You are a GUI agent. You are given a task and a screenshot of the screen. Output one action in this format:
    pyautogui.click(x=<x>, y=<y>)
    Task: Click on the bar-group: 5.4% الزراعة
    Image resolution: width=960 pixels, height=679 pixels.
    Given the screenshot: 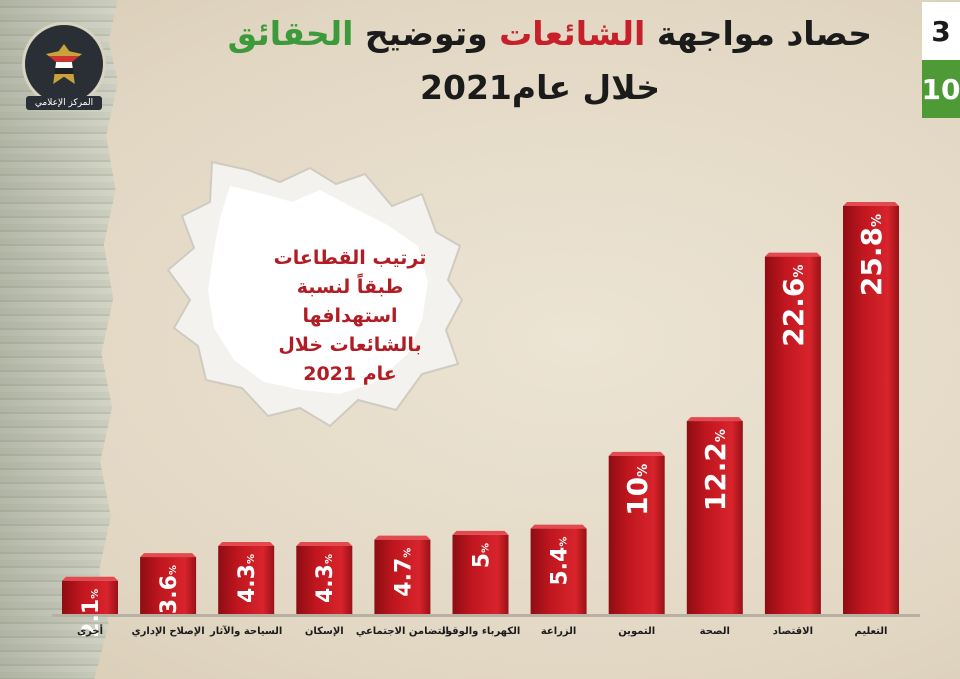 What is the action you would take?
    pyautogui.click(x=558, y=580)
    